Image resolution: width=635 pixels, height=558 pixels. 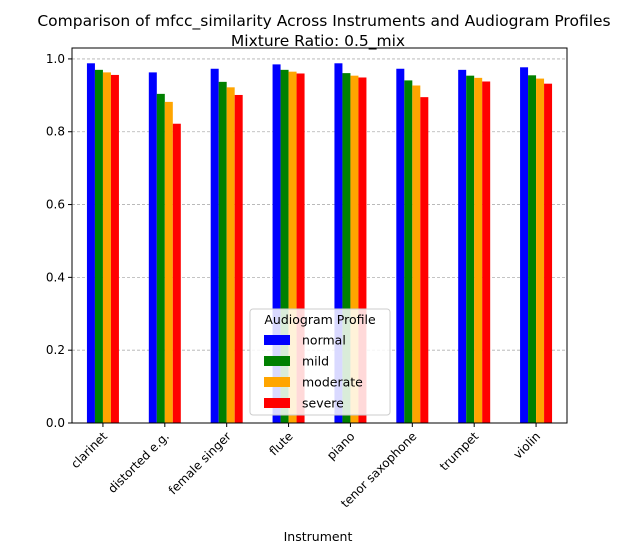 What do you see at coordinates (318, 536) in the screenshot?
I see `x-axis-label: Instrument` at bounding box center [318, 536].